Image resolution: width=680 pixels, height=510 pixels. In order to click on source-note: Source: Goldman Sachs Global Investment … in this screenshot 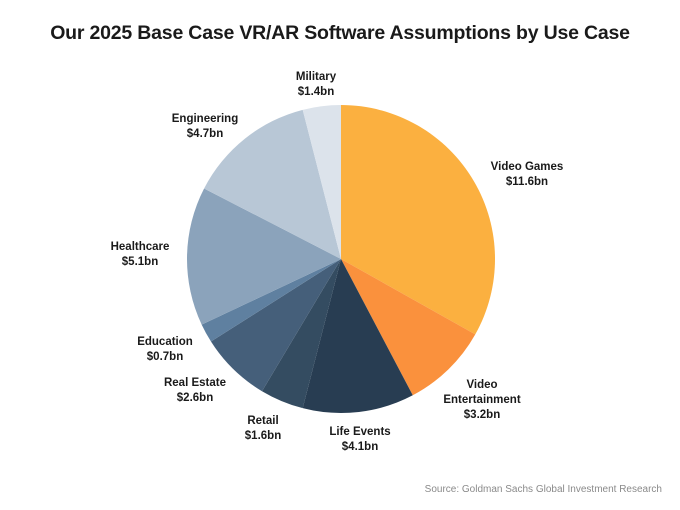, I will do `click(543, 489)`.